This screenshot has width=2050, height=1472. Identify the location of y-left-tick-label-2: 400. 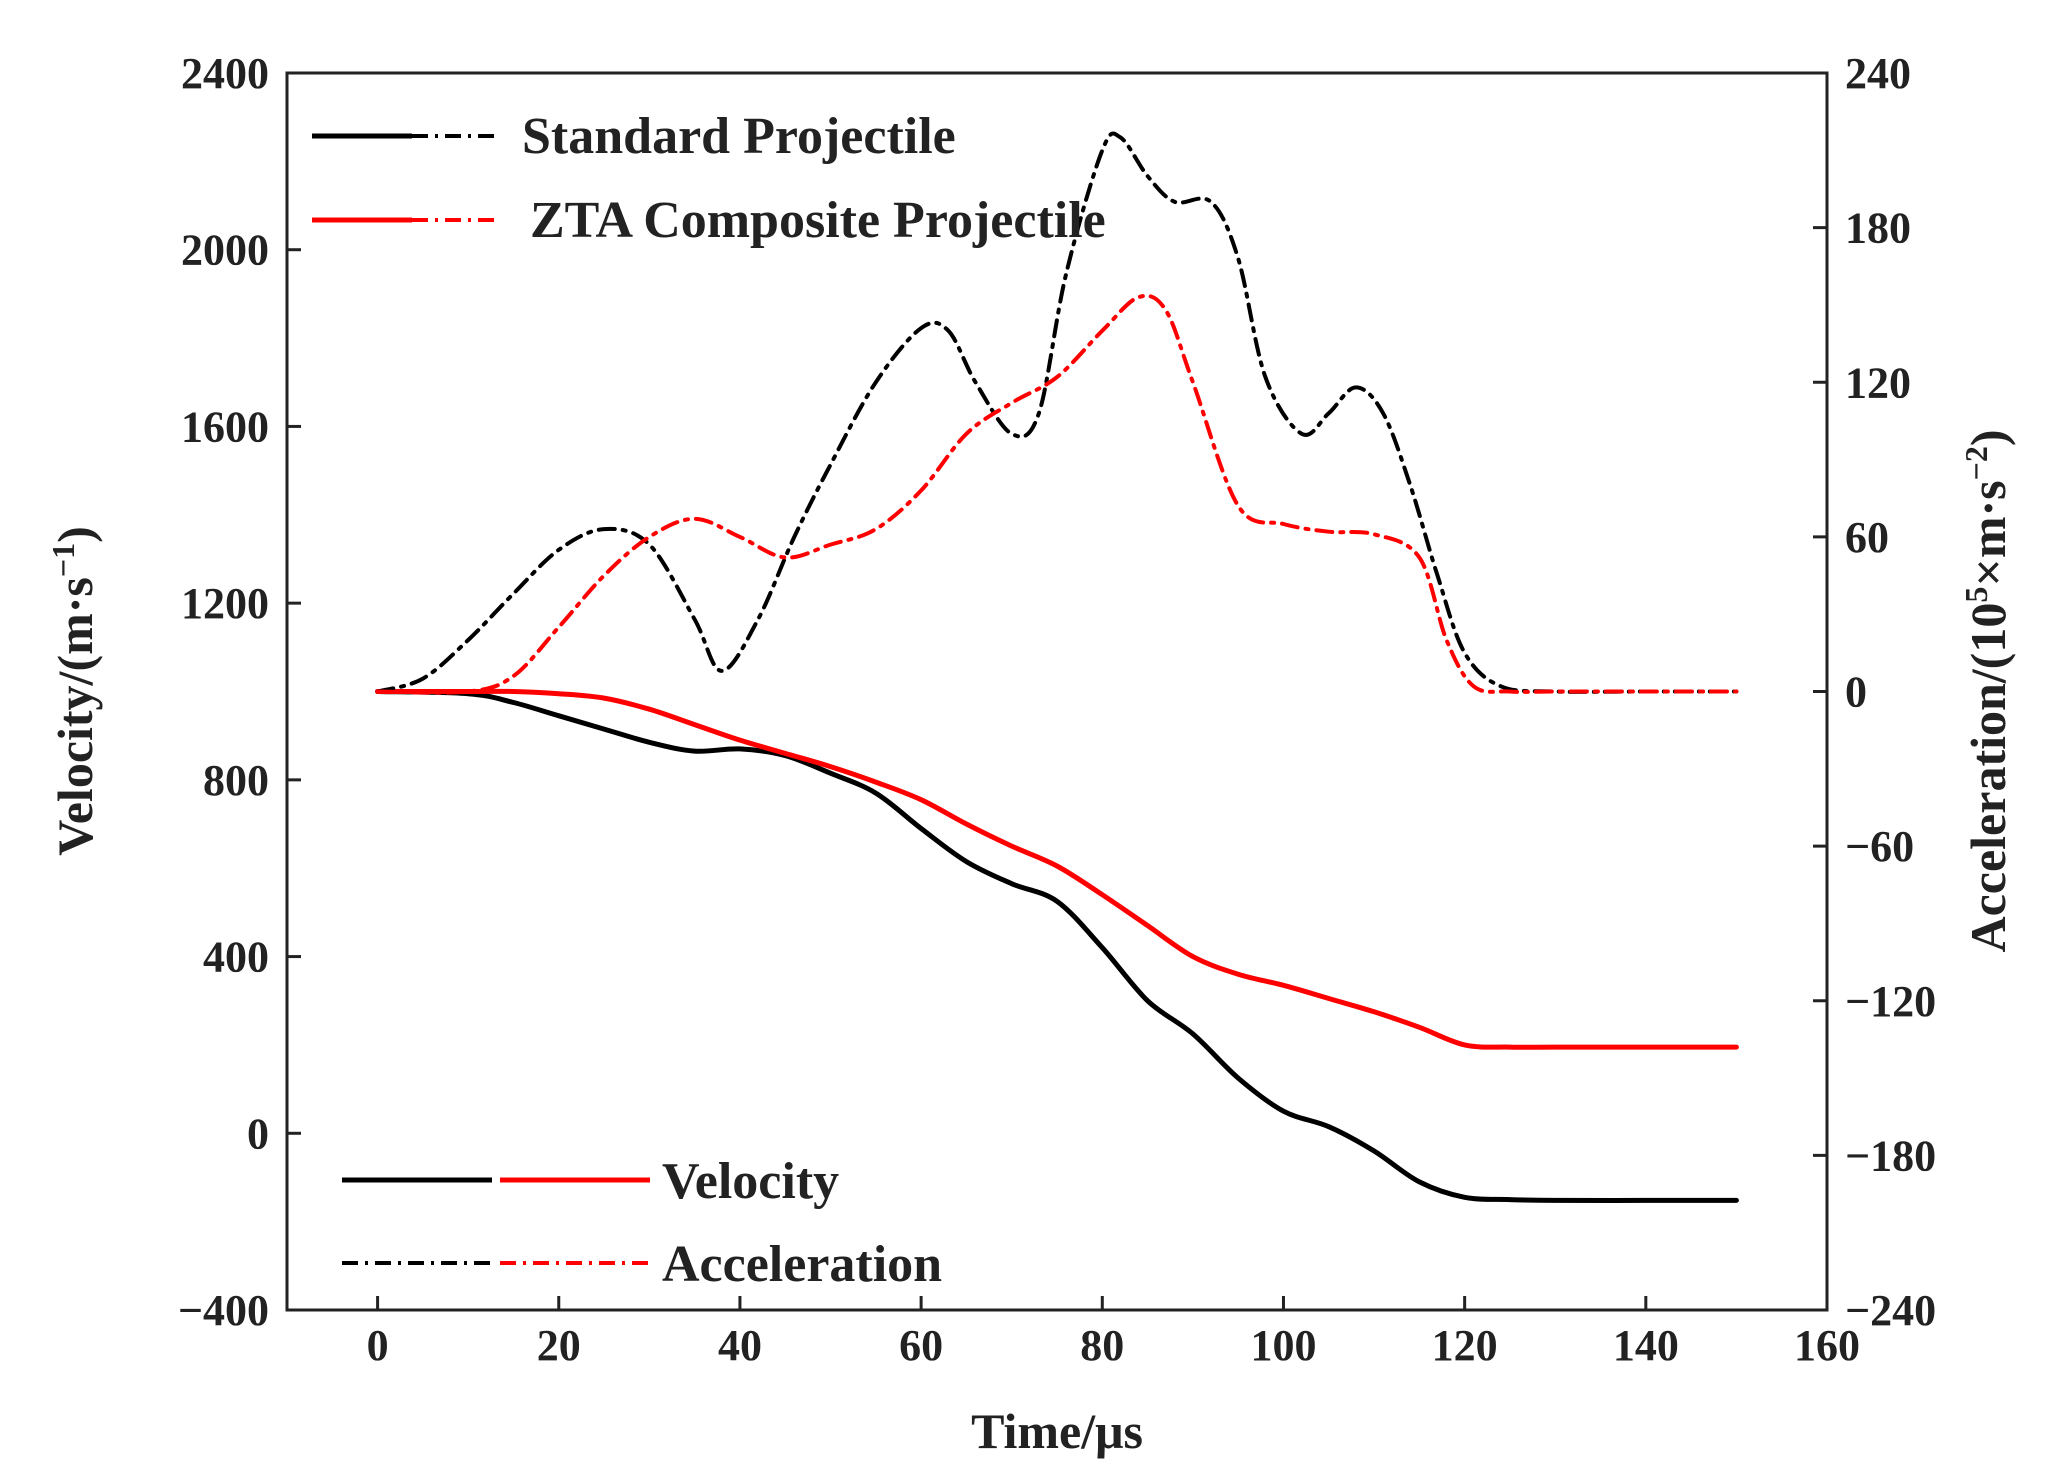
(236, 957).